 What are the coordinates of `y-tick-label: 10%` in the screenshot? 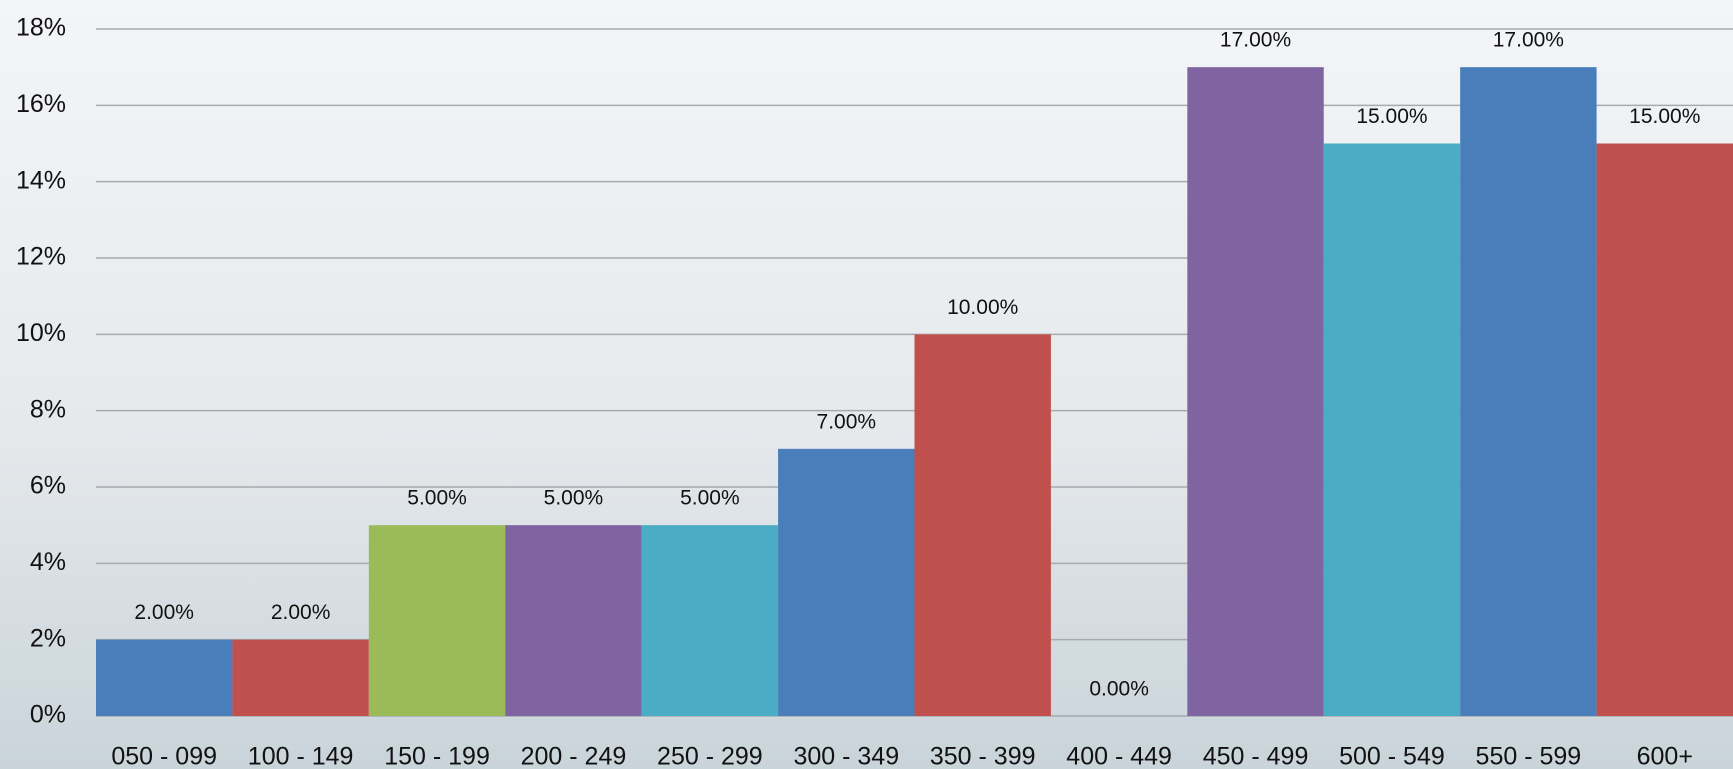 It's located at (41, 333).